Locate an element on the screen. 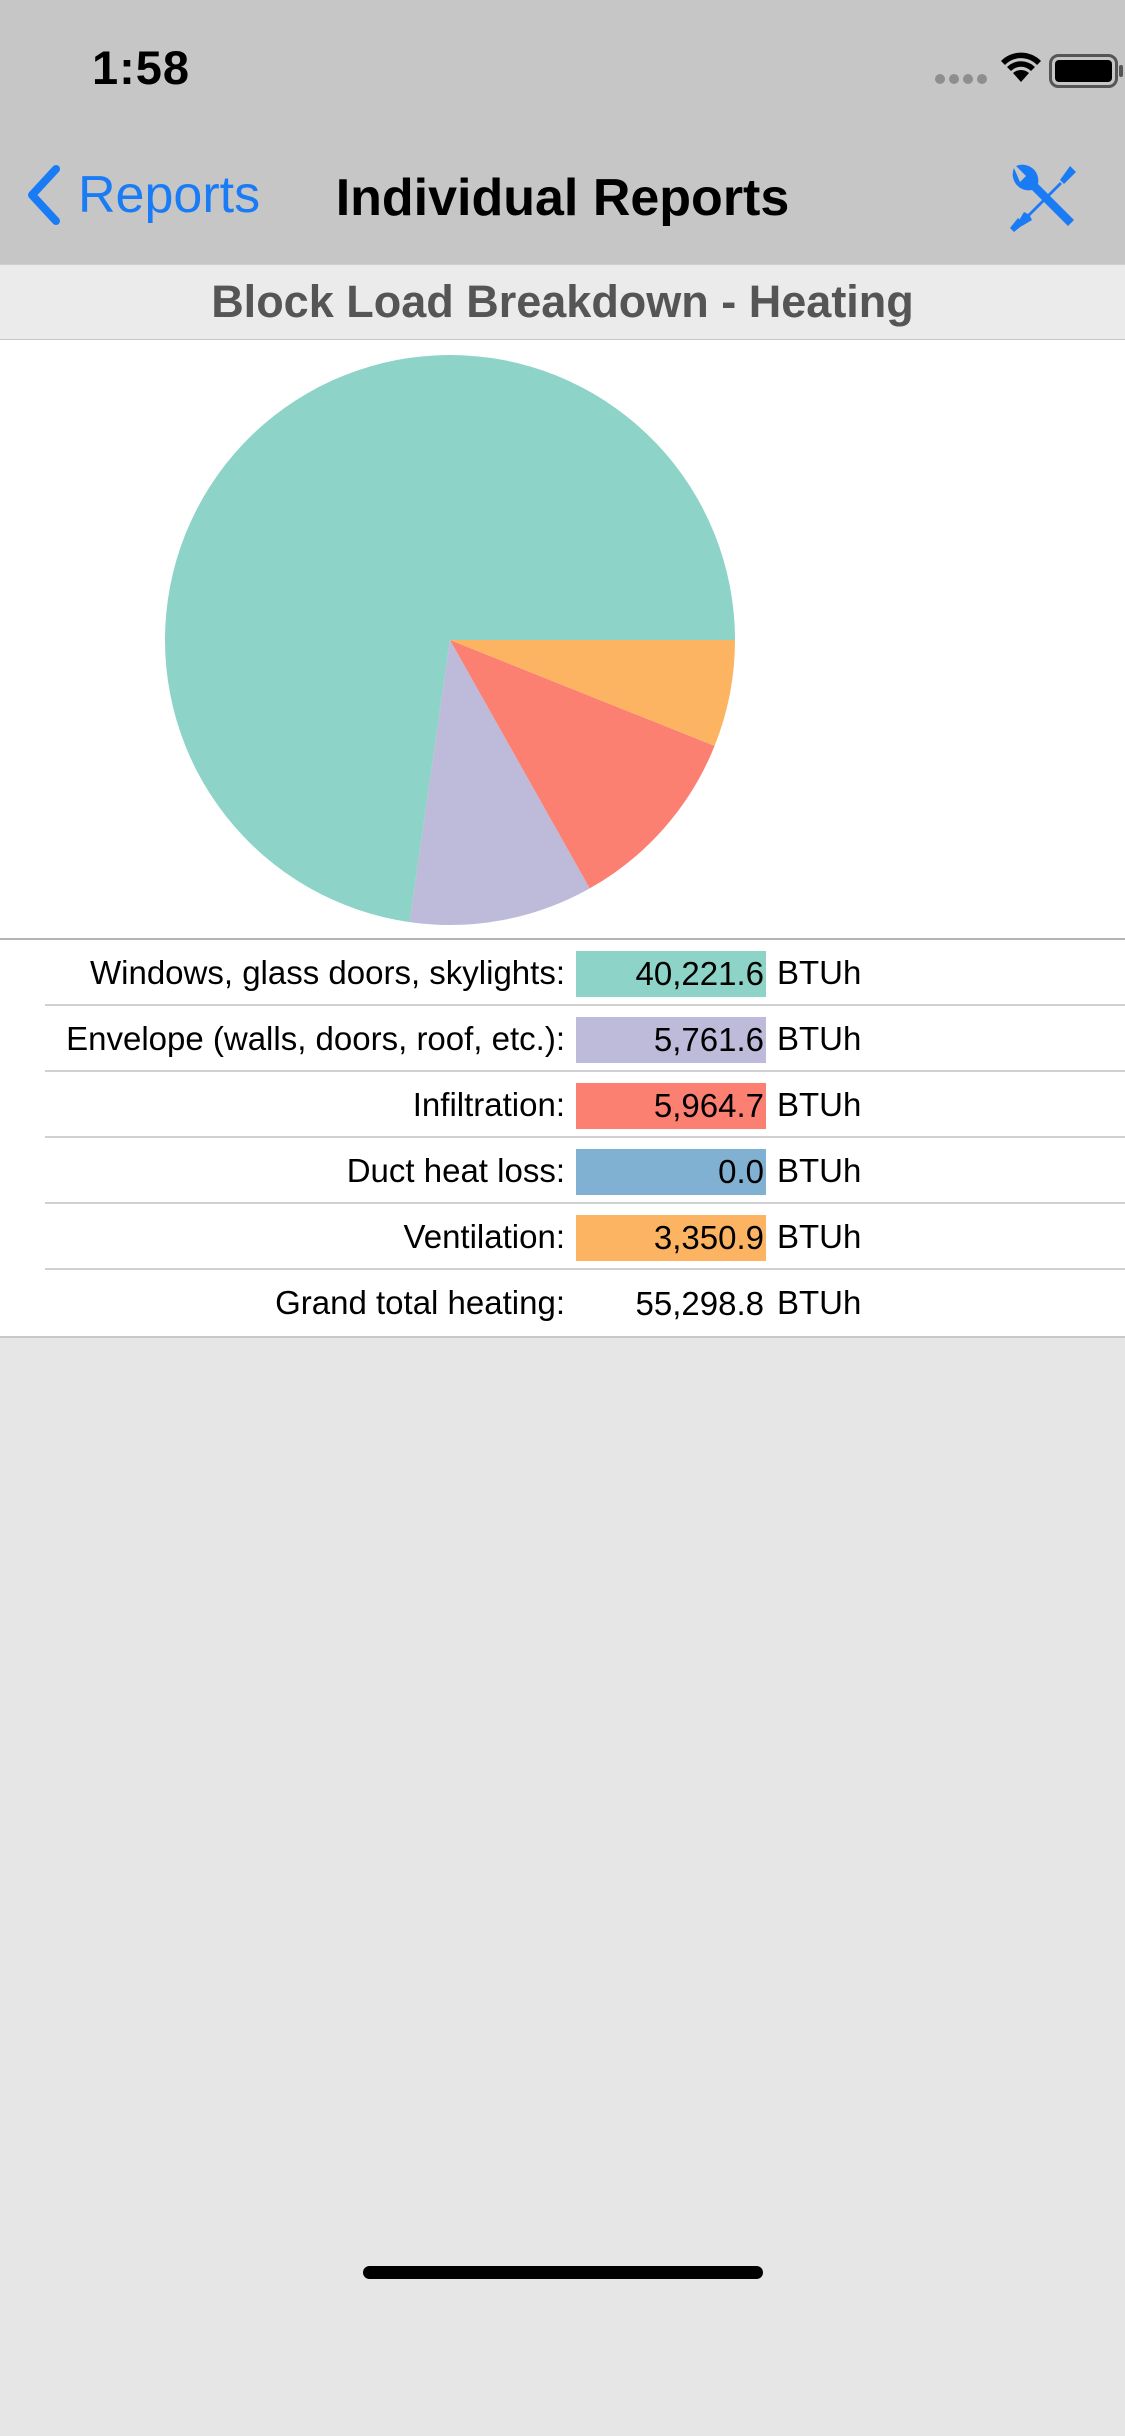 The width and height of the screenshot is (1125, 2436). page-title: Individual Reports is located at coordinates (562, 198).